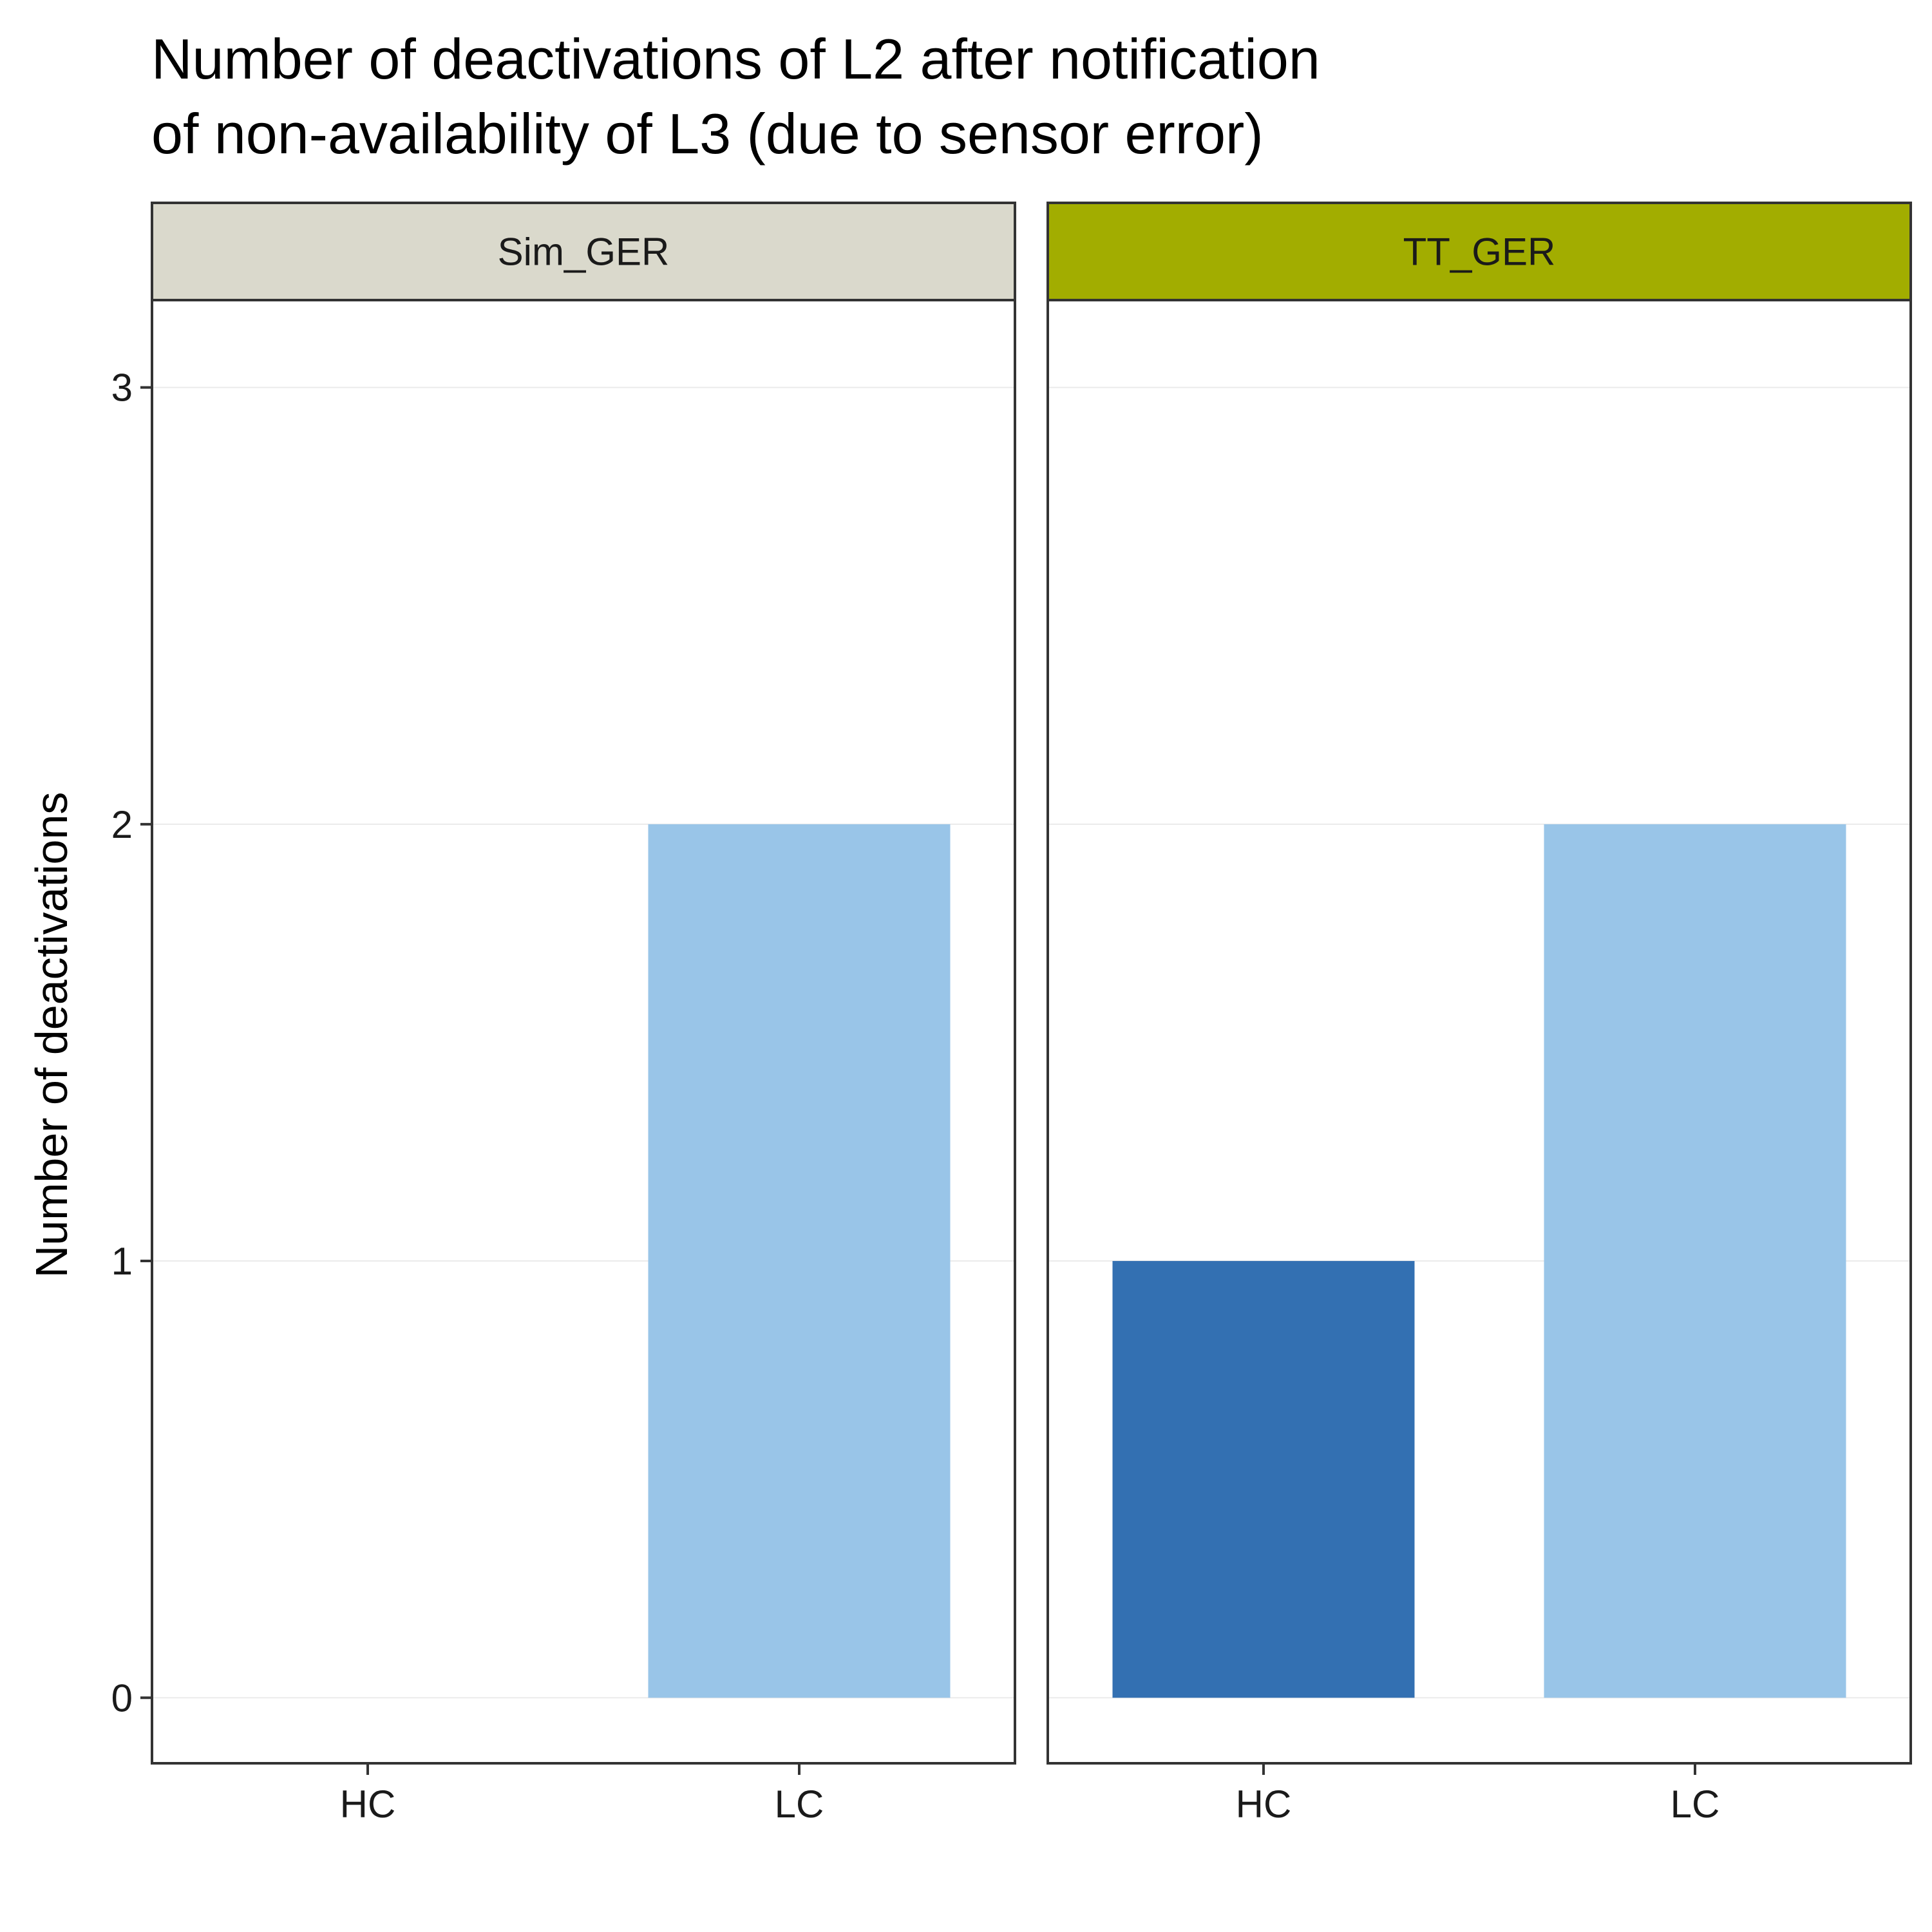 Image resolution: width=1932 pixels, height=1932 pixels. Describe the element at coordinates (1263, 1479) in the screenshot. I see `bar-tt-ger-hc` at that location.